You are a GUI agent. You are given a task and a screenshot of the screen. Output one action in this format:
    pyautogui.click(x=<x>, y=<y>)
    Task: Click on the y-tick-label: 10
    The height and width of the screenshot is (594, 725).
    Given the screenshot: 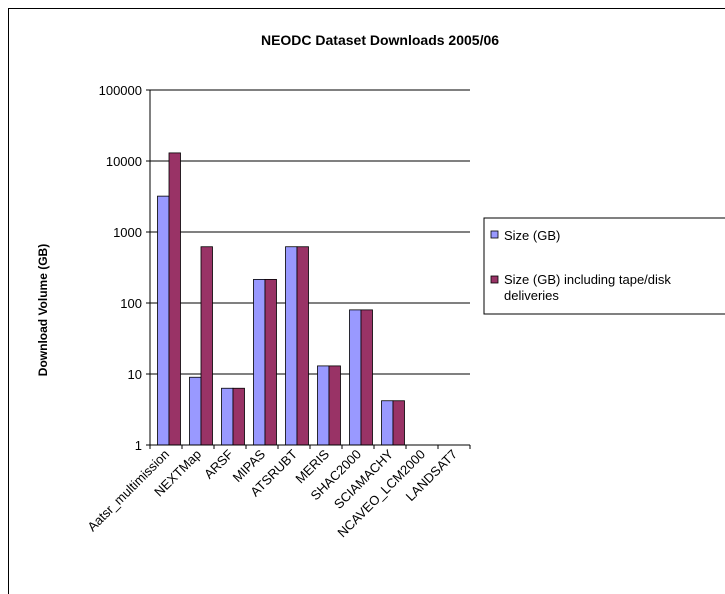 What is the action you would take?
    pyautogui.click(x=135, y=374)
    